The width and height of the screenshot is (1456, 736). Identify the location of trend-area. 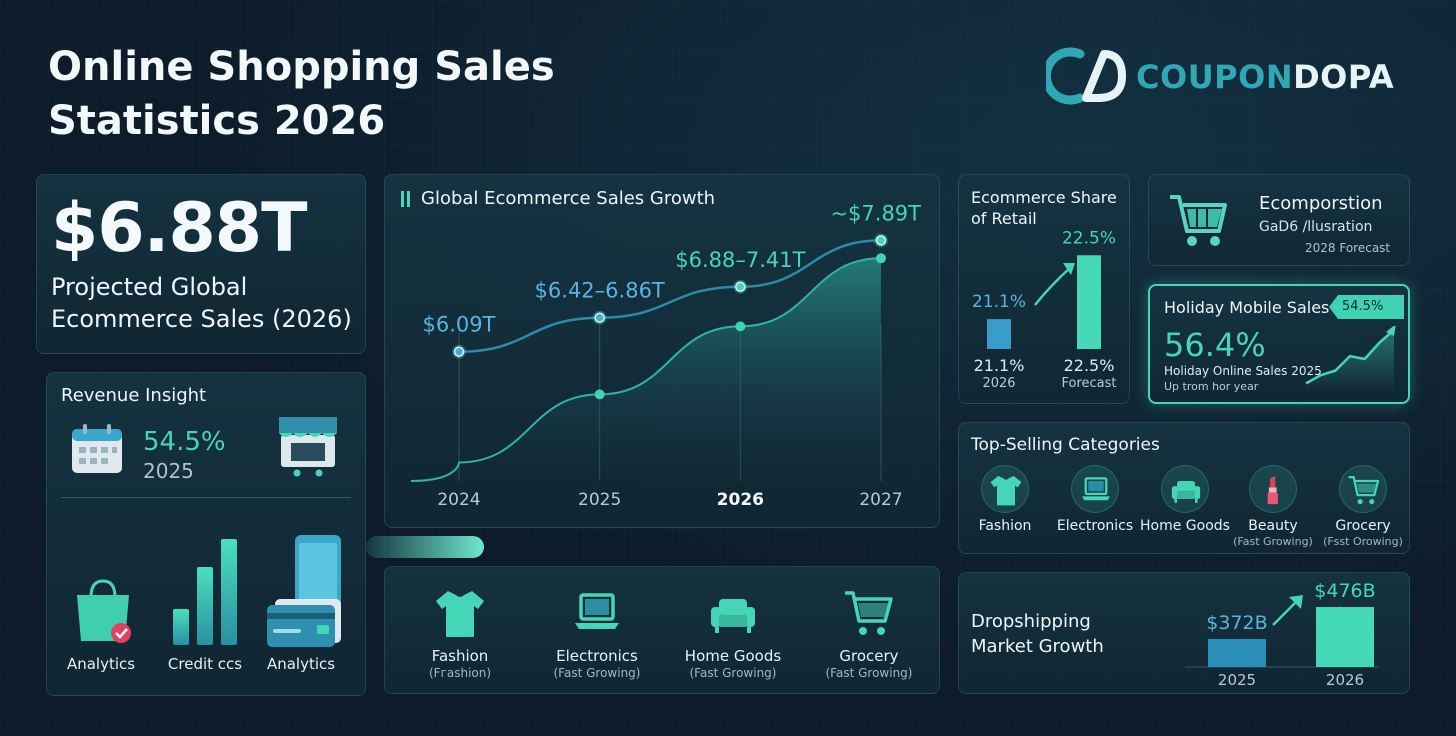
(1350, 361).